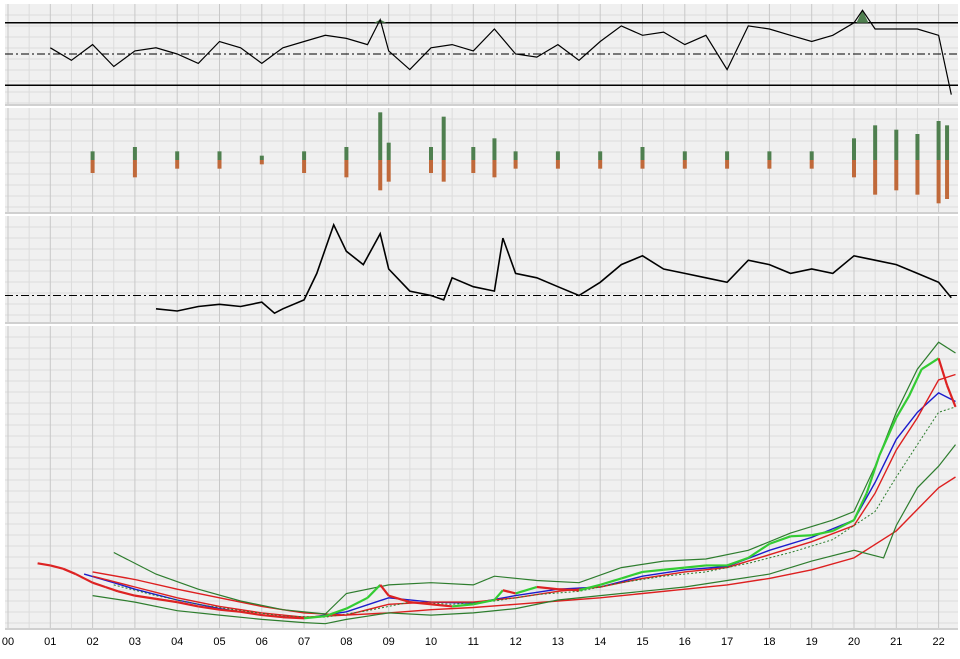 This screenshot has height=659, width=960. What do you see at coordinates (600, 642) in the screenshot?
I see `x-tick-label: 14` at bounding box center [600, 642].